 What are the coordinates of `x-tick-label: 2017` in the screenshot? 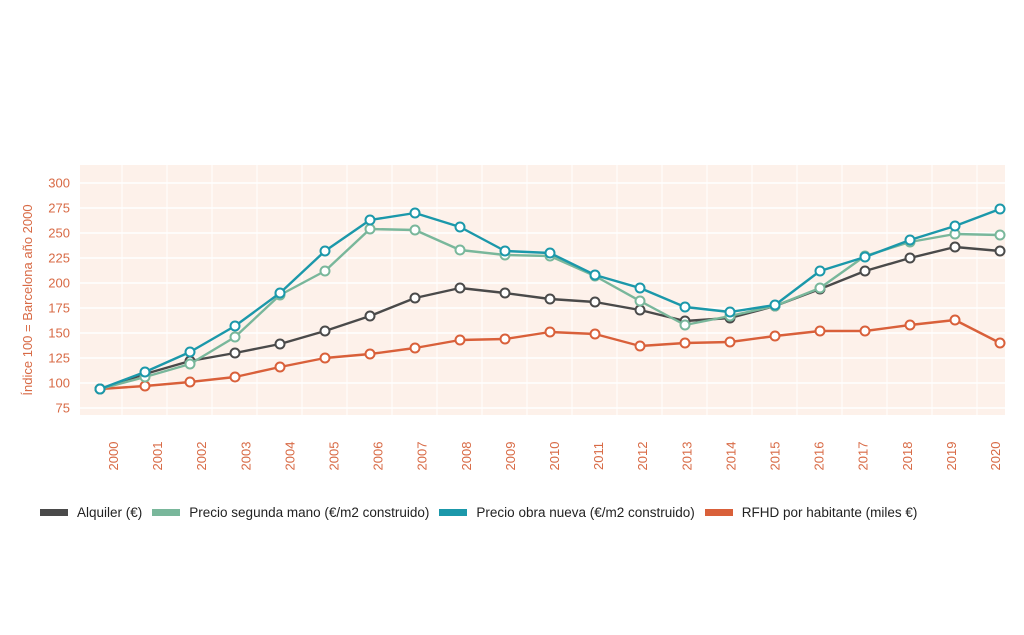 It's located at (863, 456).